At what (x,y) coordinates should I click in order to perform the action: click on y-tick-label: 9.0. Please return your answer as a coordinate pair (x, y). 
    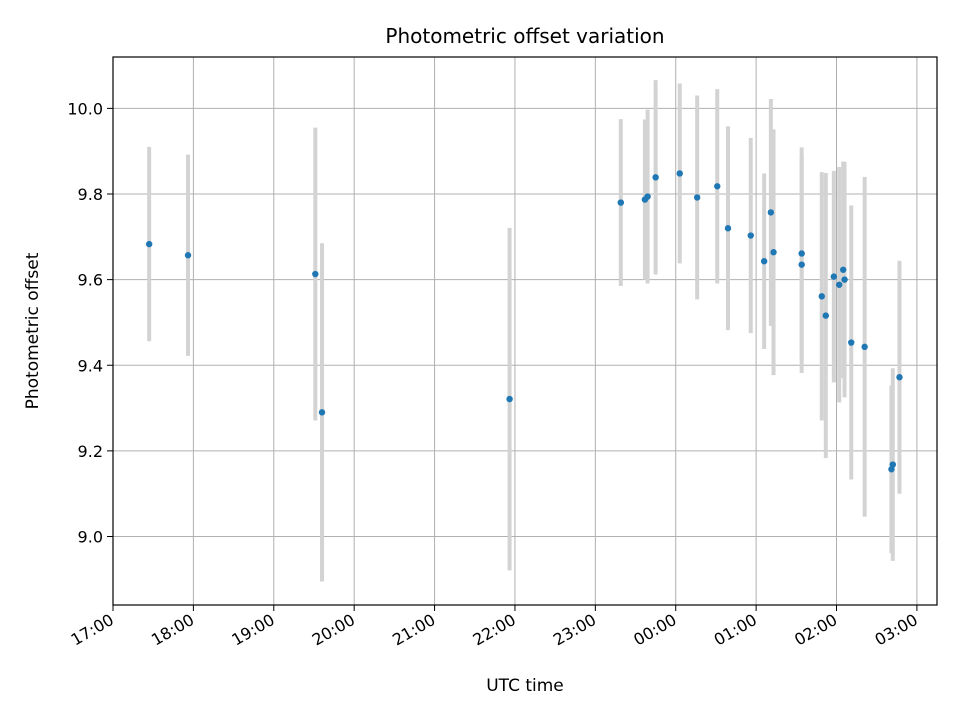
    Looking at the image, I should click on (90, 537).